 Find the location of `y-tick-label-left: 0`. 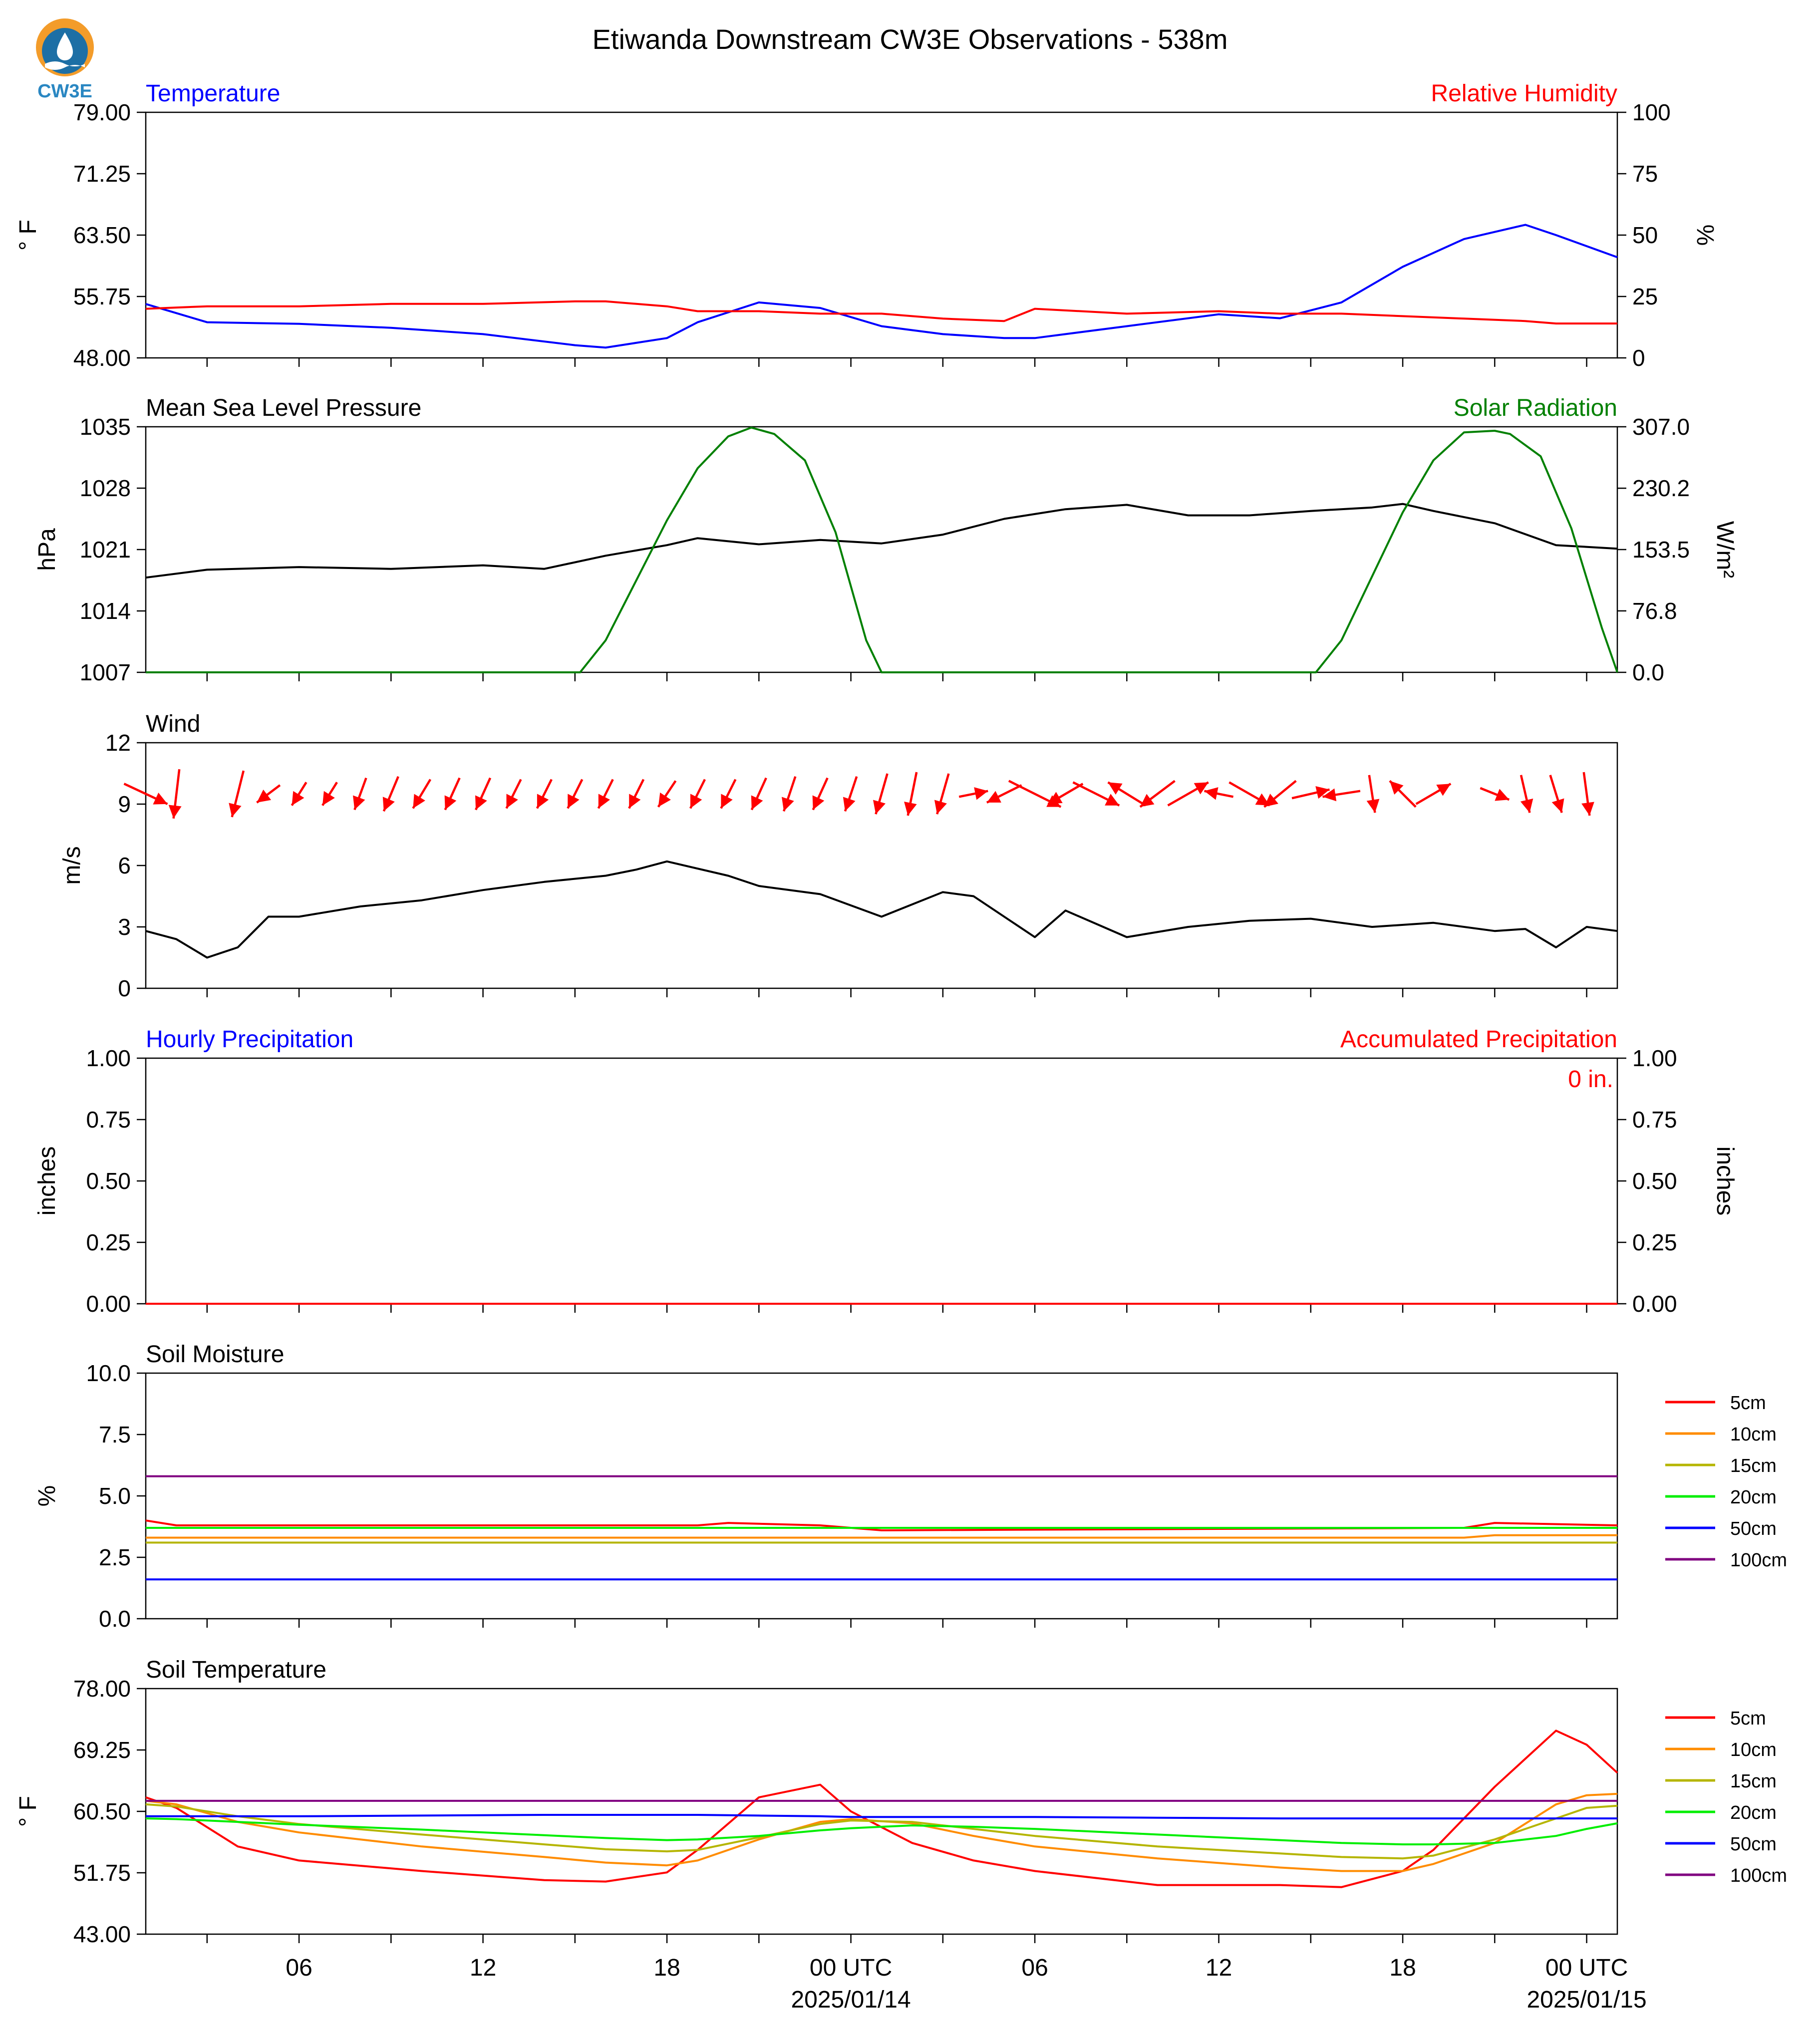

y-tick-label-left: 0 is located at coordinates (124, 988).